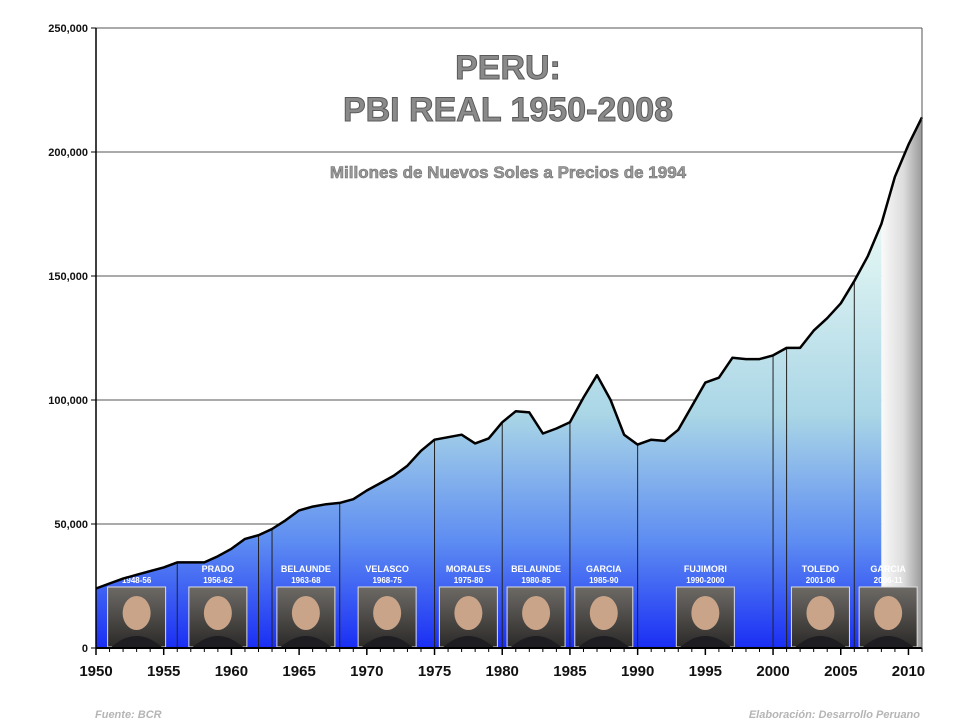  I want to click on president-term-7: 1990-2000, so click(705, 580).